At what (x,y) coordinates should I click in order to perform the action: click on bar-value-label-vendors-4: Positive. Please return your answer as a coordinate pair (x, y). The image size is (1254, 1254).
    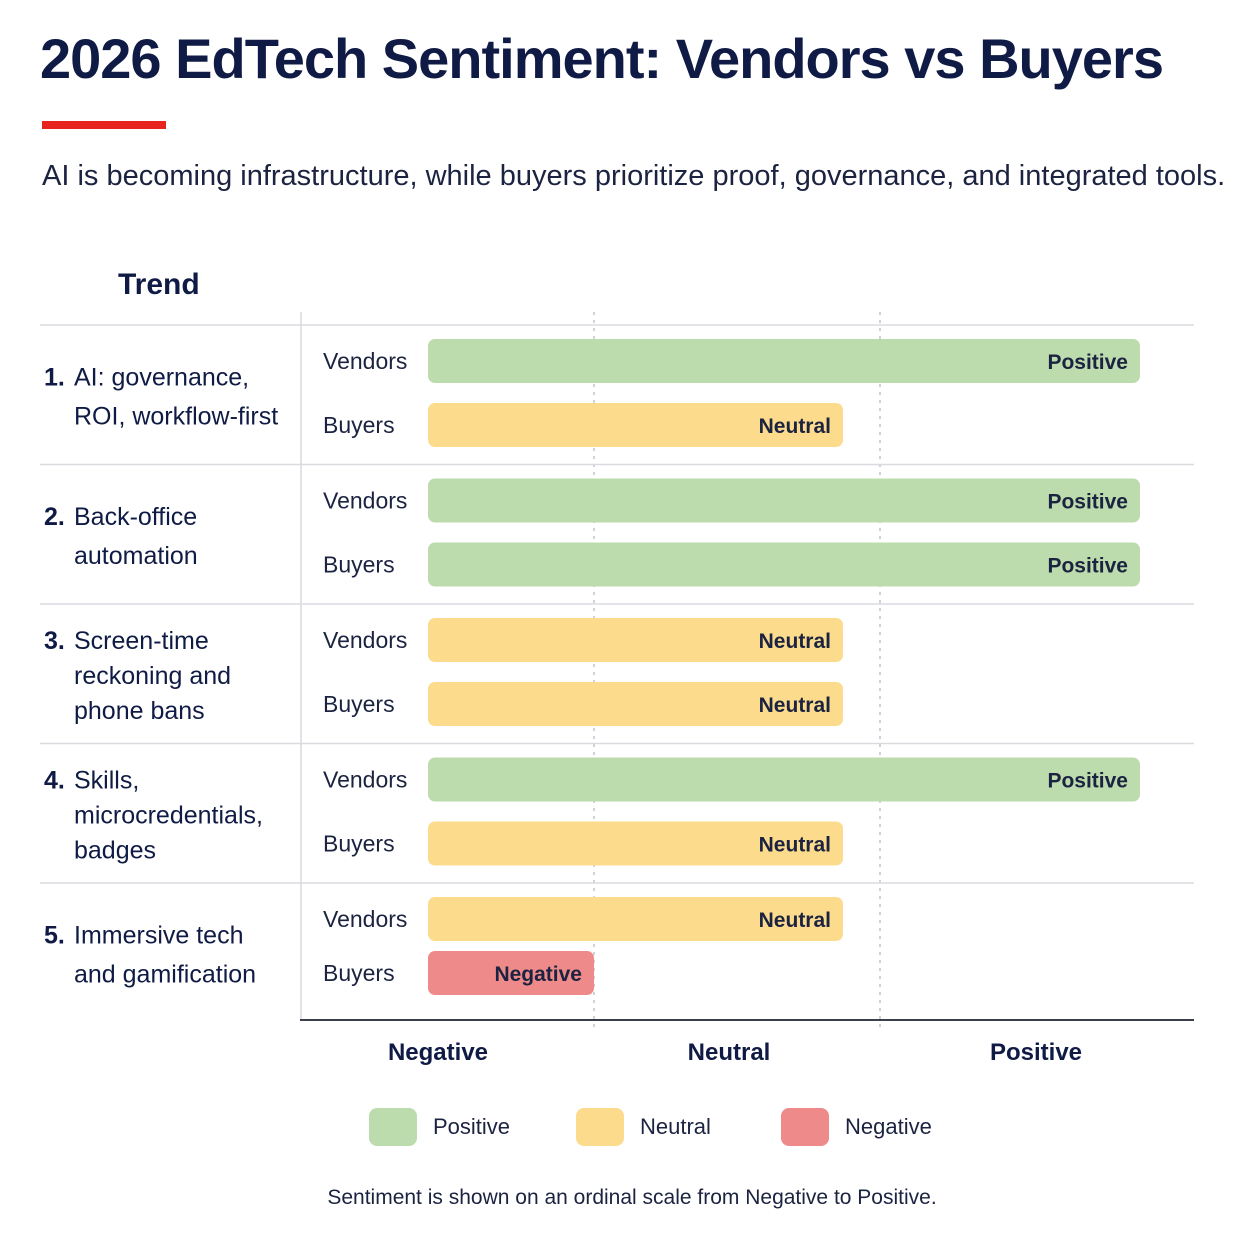
    Looking at the image, I should click on (1087, 781).